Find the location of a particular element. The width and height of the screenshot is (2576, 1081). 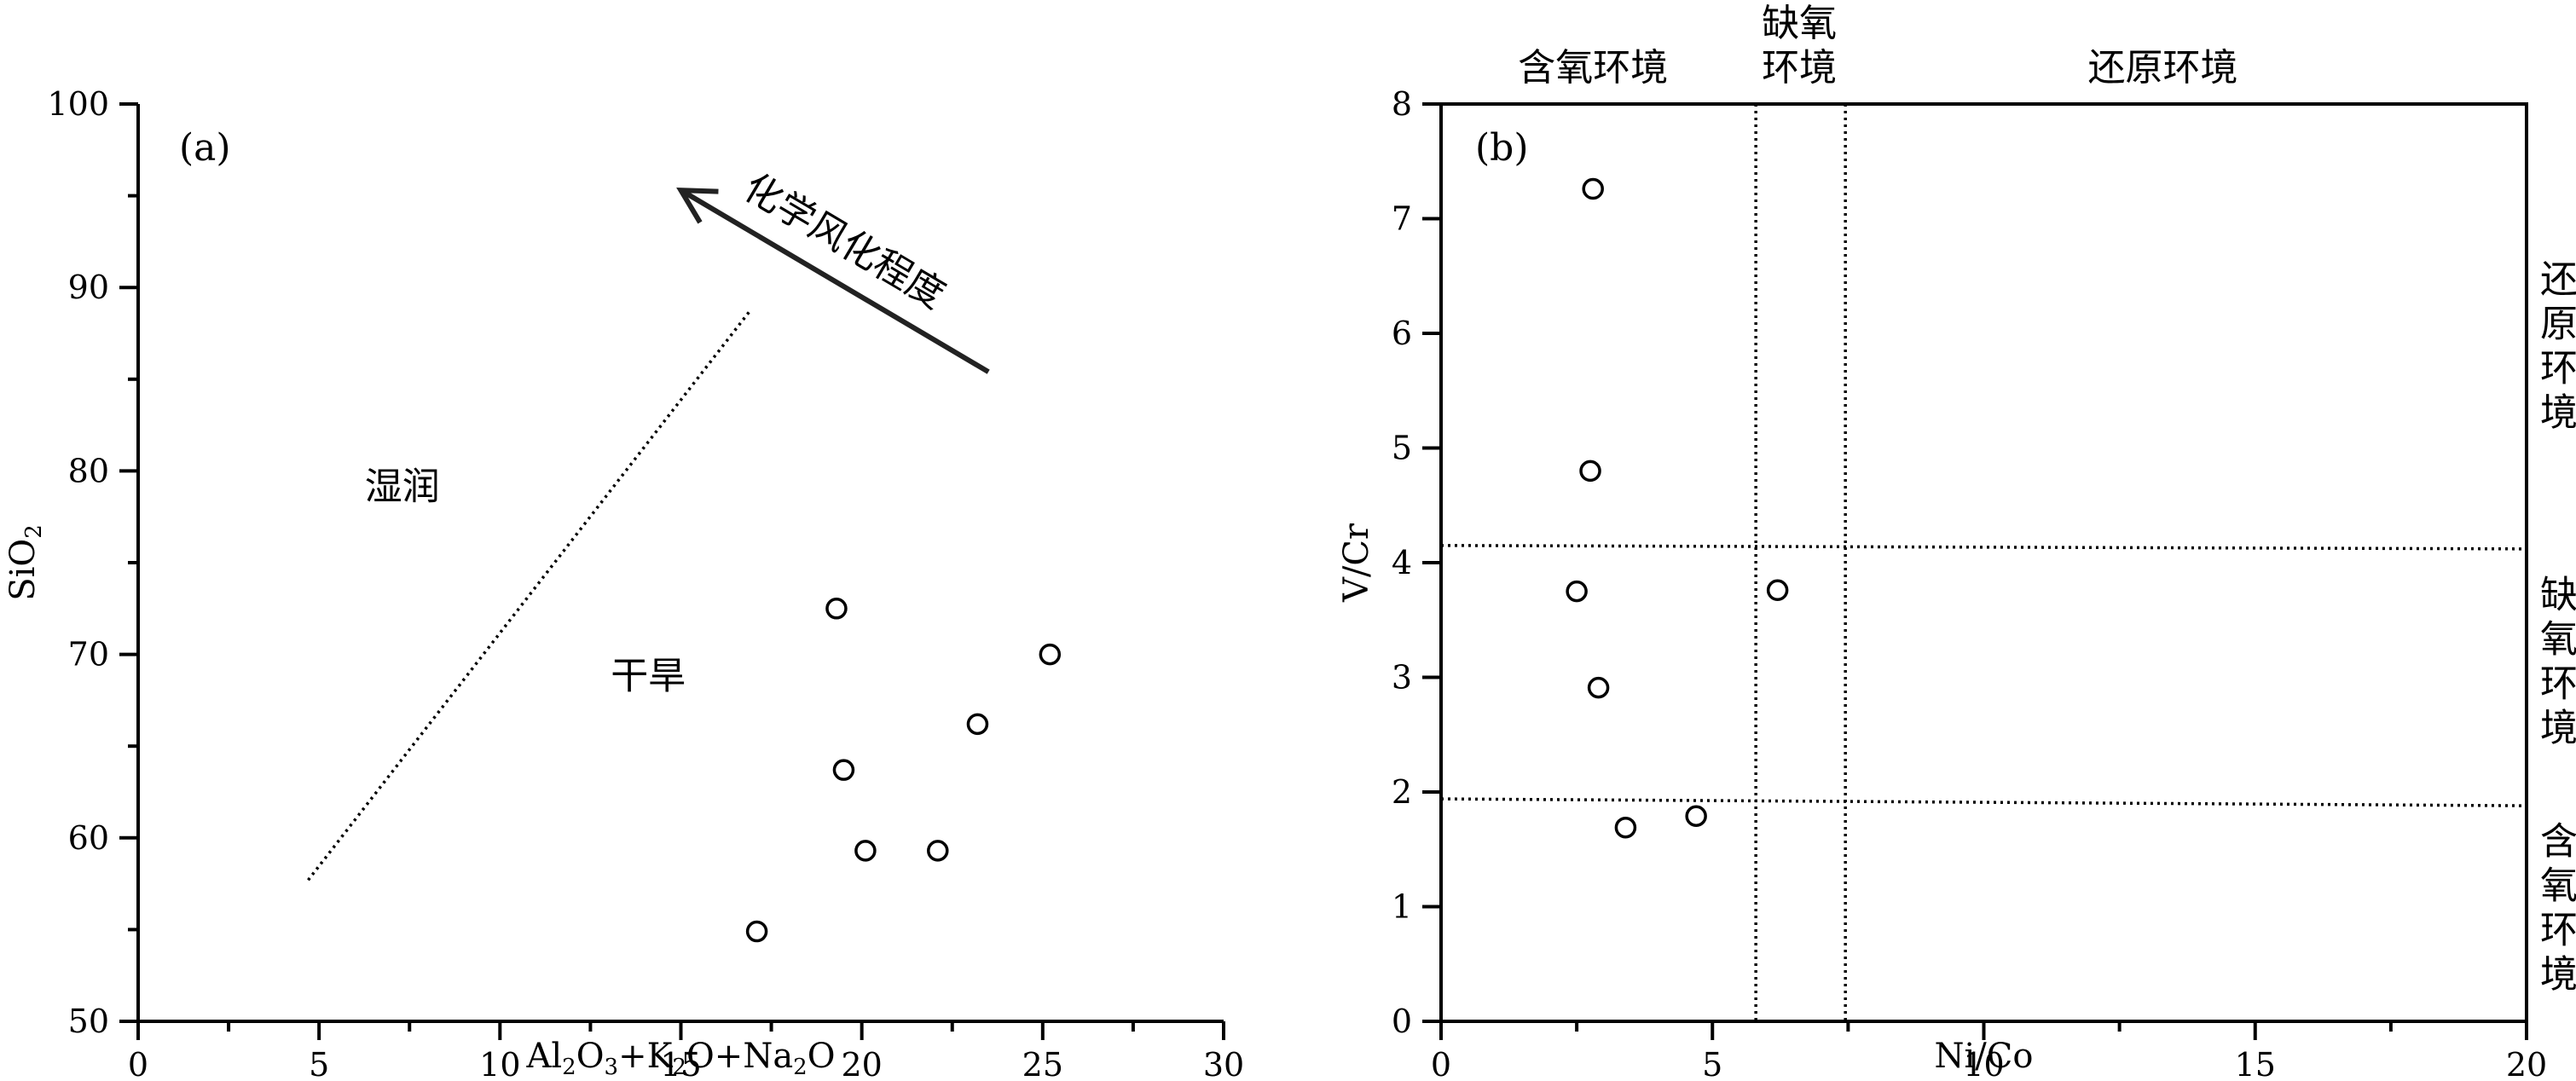

y-tick-label: 4 is located at coordinates (1402, 562).